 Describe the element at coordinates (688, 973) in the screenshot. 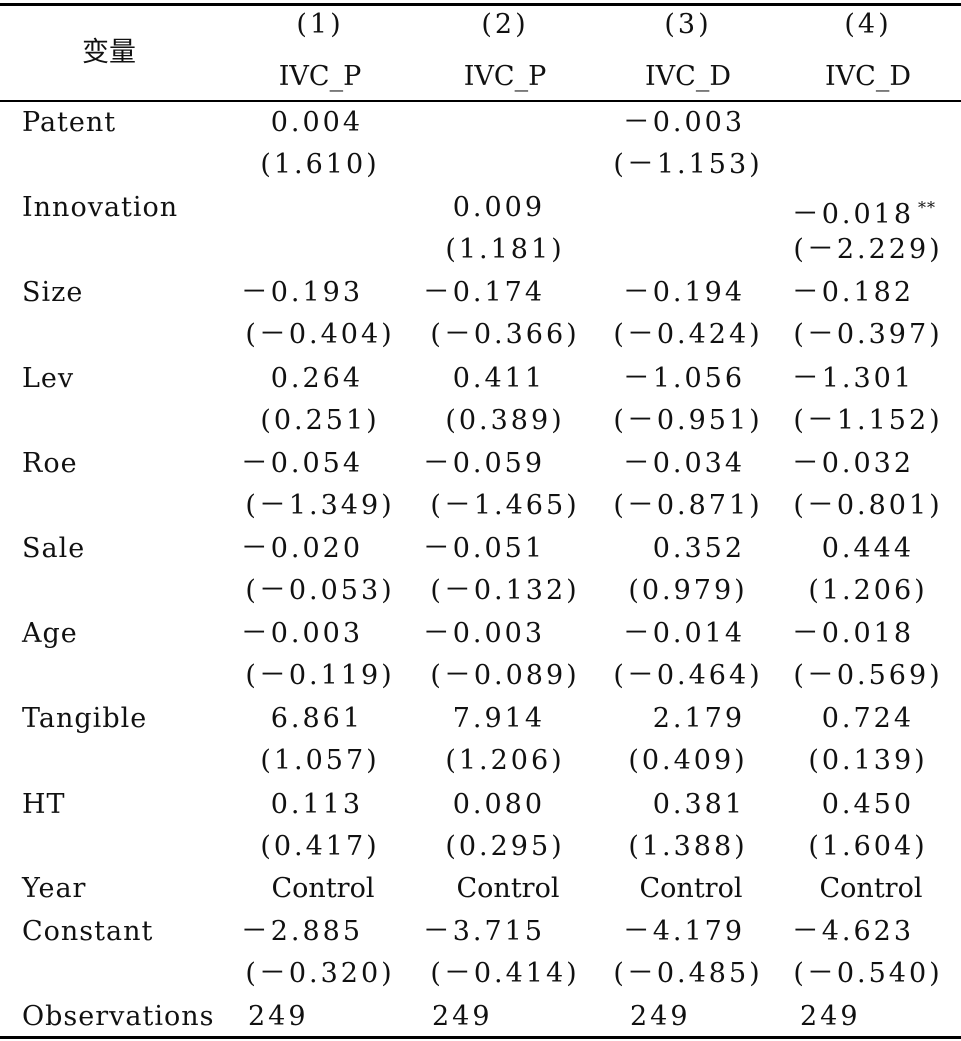

I see `tstat-constant-3: (－0.485)` at that location.